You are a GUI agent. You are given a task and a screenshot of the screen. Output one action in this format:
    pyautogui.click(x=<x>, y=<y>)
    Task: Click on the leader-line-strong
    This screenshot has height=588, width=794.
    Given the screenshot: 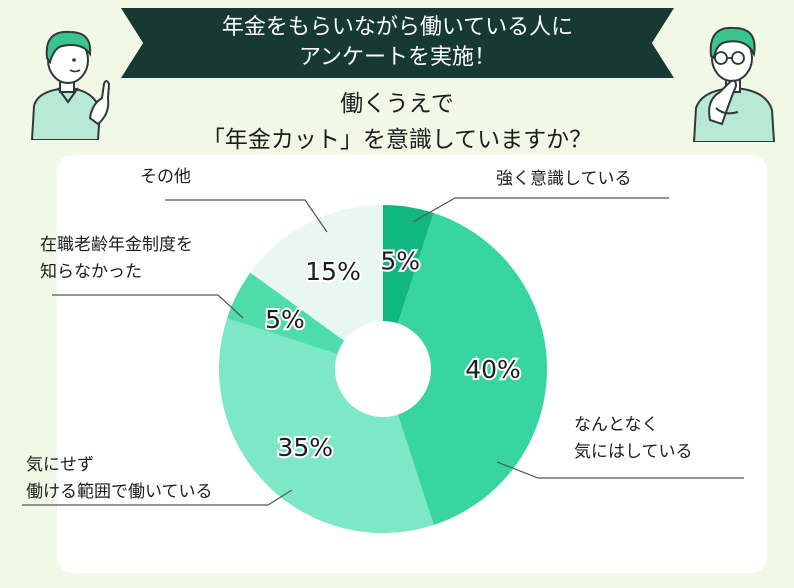 What is the action you would take?
    pyautogui.click(x=540, y=210)
    